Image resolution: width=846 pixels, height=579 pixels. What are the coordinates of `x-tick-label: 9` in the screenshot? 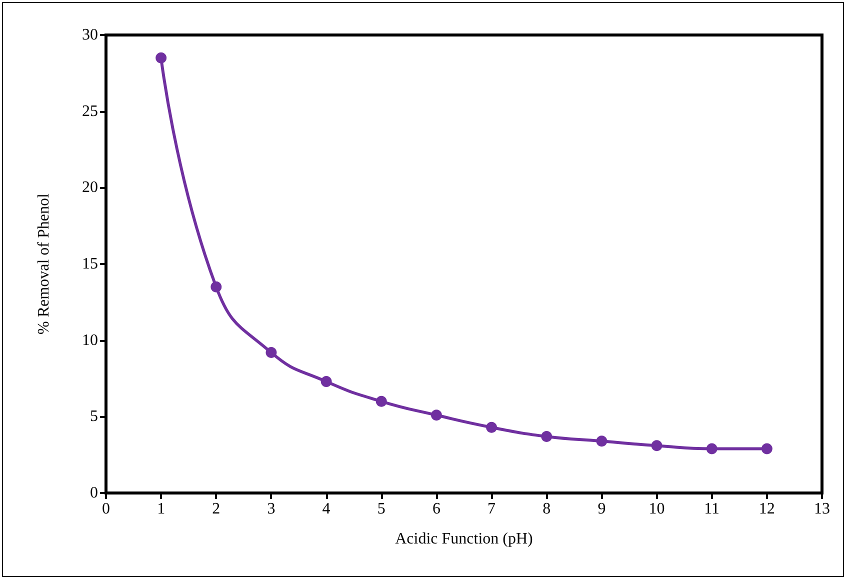 It's located at (602, 509).